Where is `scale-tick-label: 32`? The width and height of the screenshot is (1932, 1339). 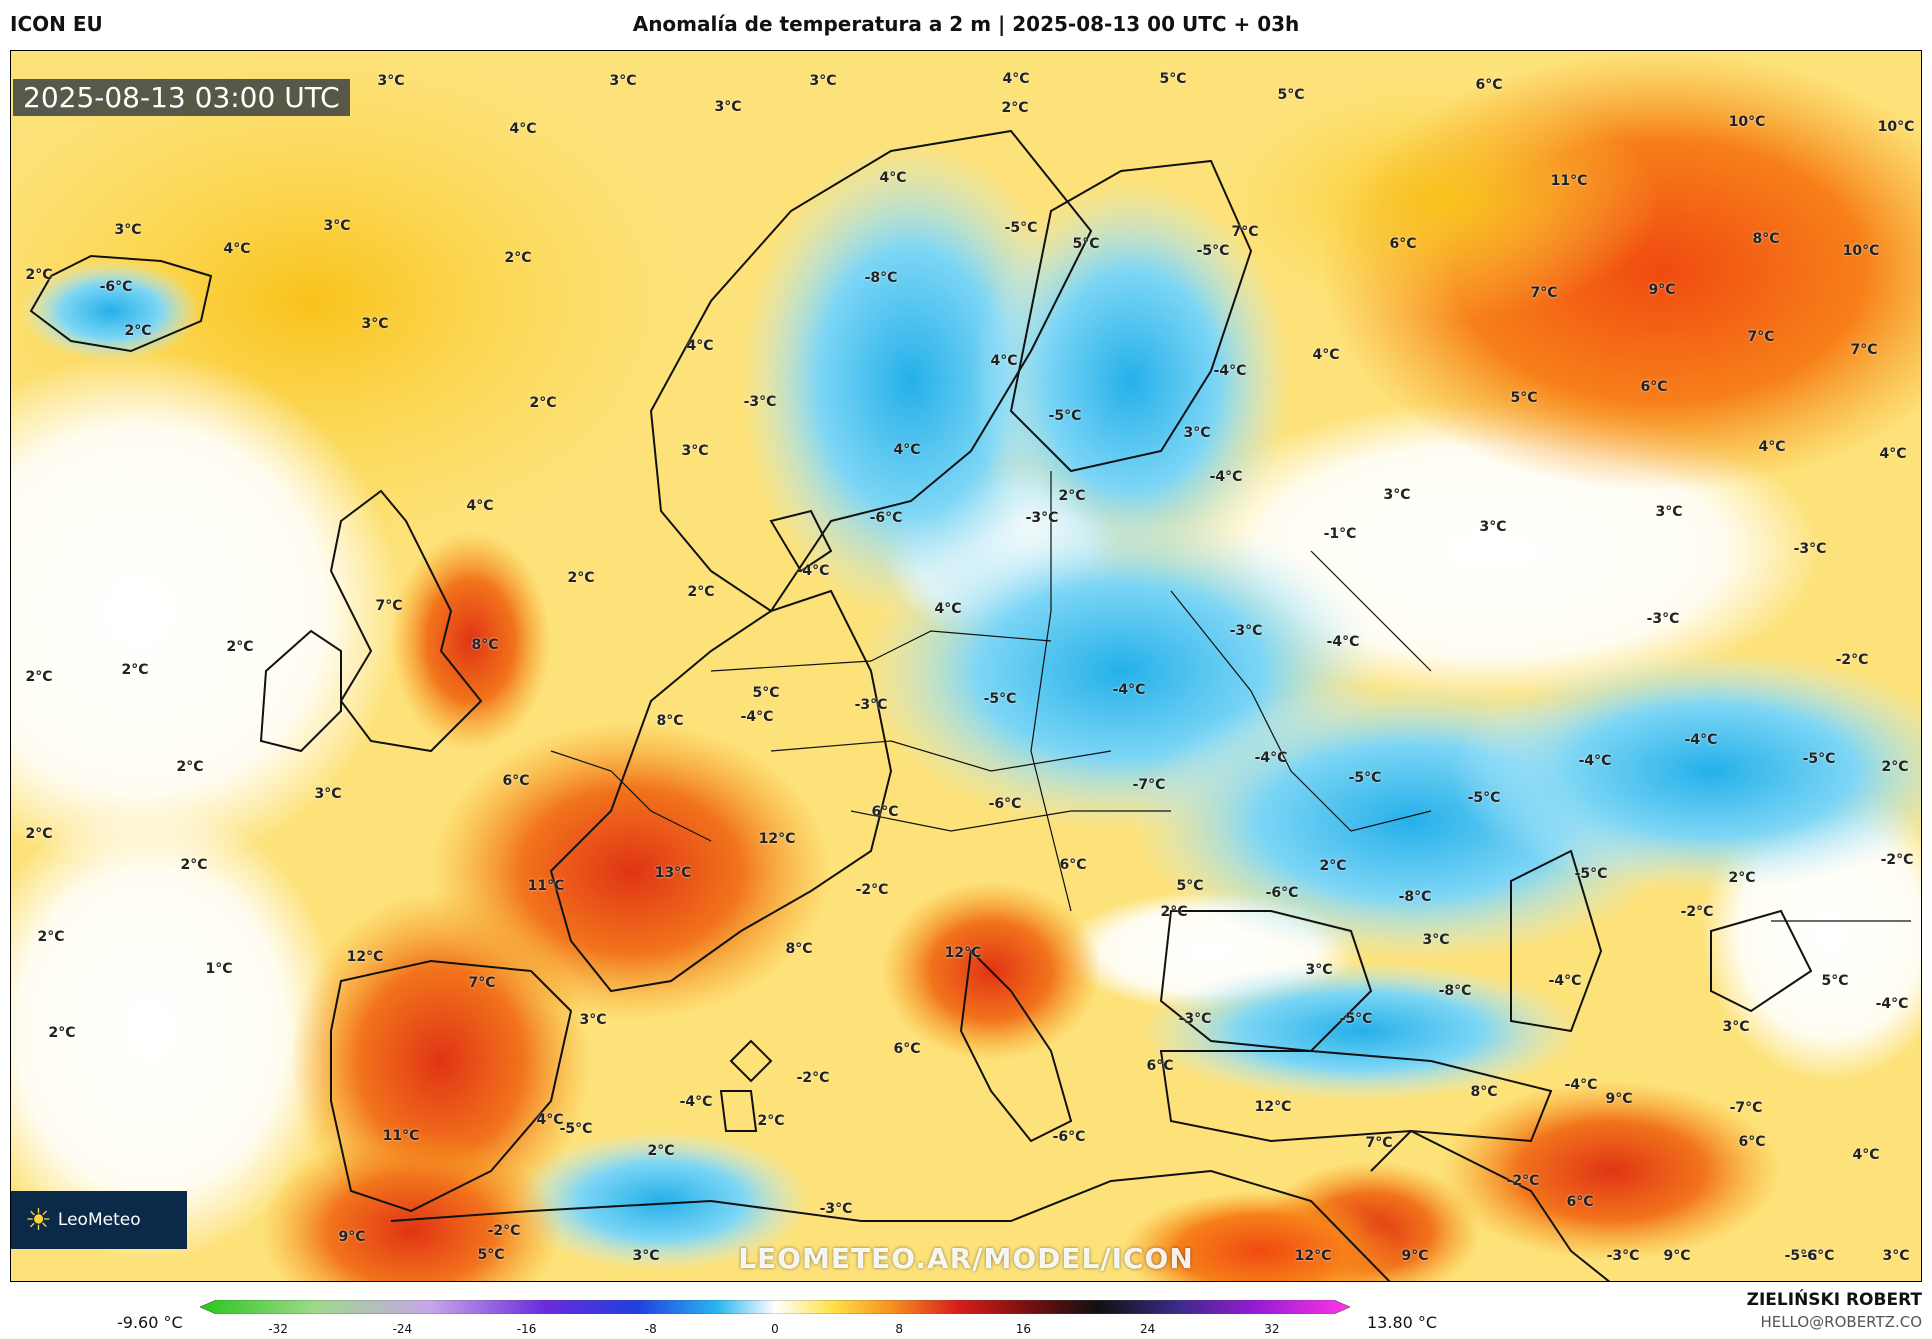
scale-tick-label: 32 is located at coordinates (1272, 1329).